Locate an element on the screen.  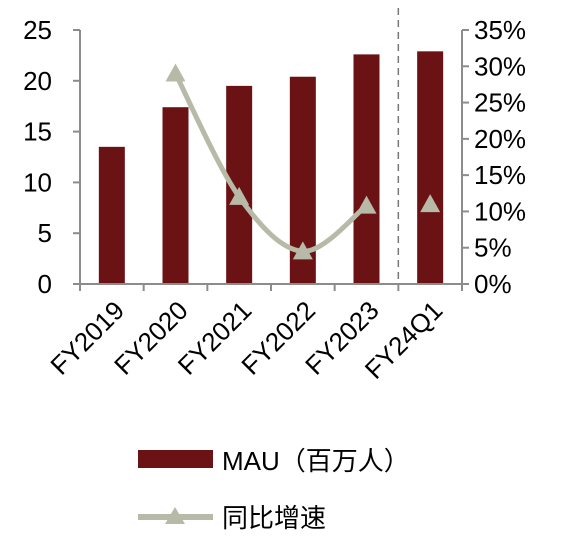
right-tick-label: 5% is located at coordinates (493, 248).